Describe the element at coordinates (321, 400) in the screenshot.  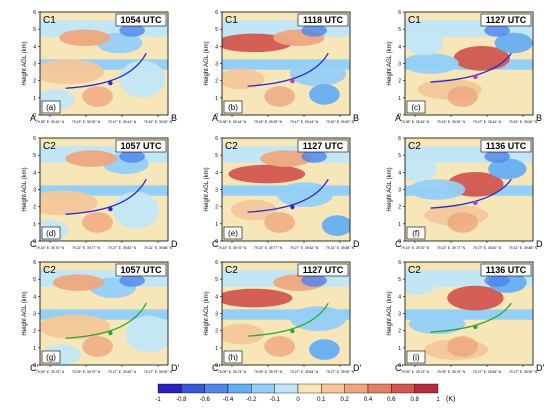
I see `colorbar-tick-label: 0.1` at that location.